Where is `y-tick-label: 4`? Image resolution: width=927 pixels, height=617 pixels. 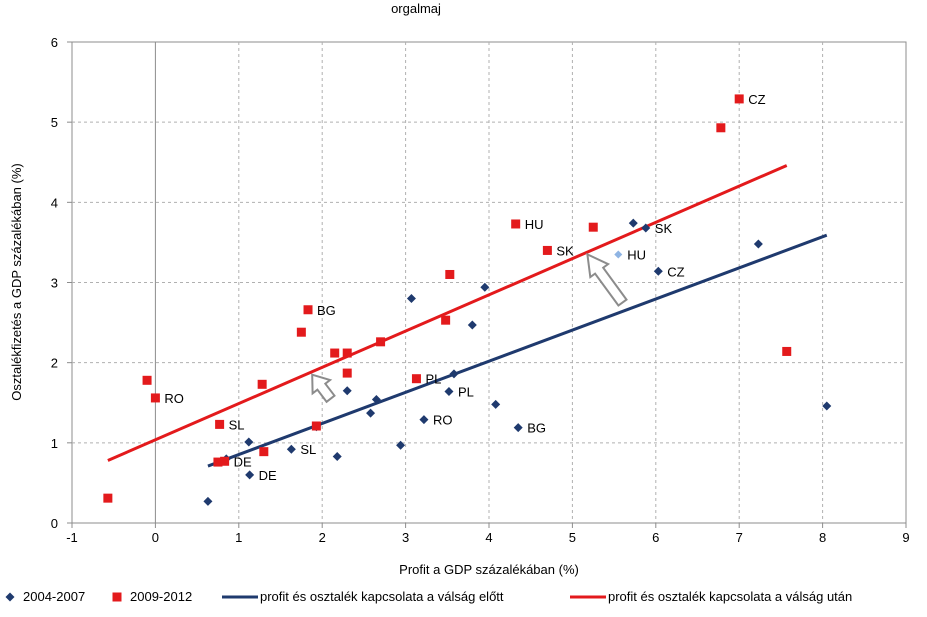
y-tick-label: 4 is located at coordinates (54, 202).